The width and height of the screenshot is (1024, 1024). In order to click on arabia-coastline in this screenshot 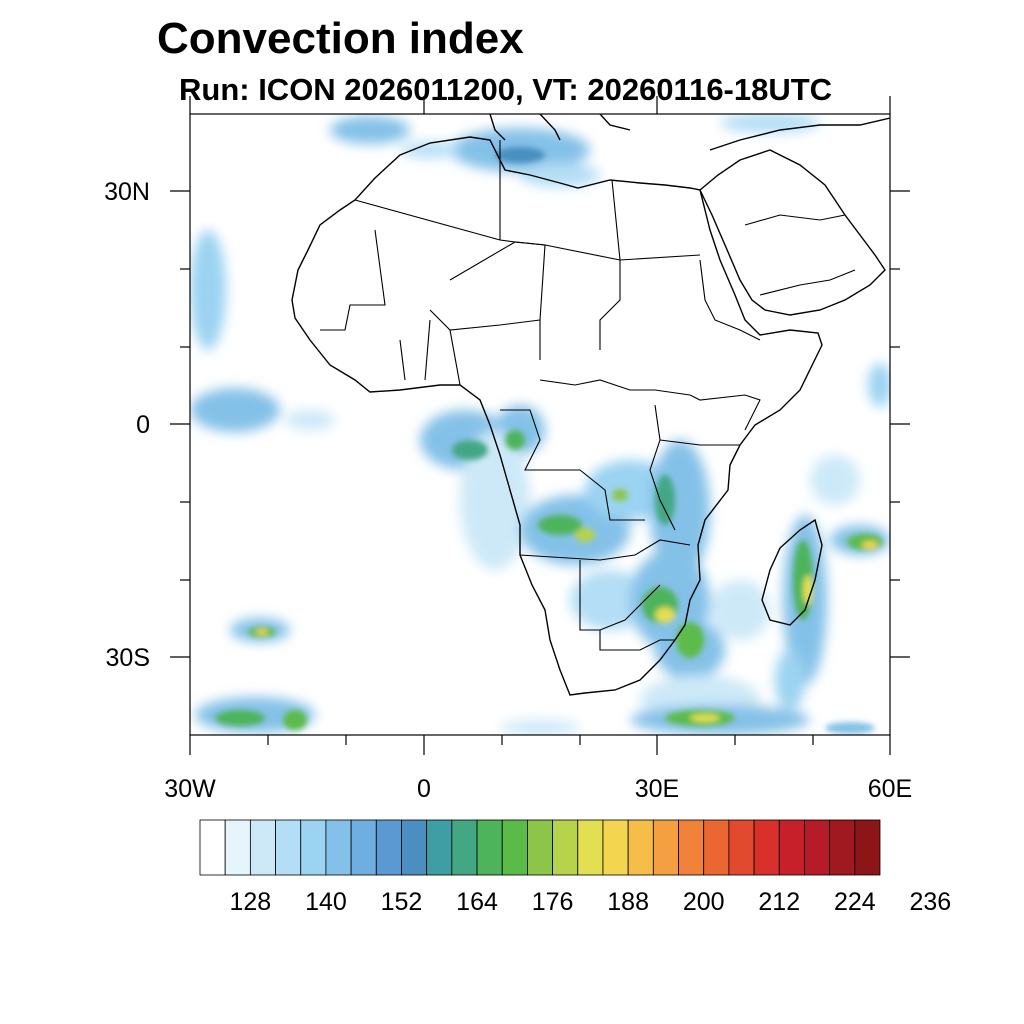, I will do `click(792, 232)`.